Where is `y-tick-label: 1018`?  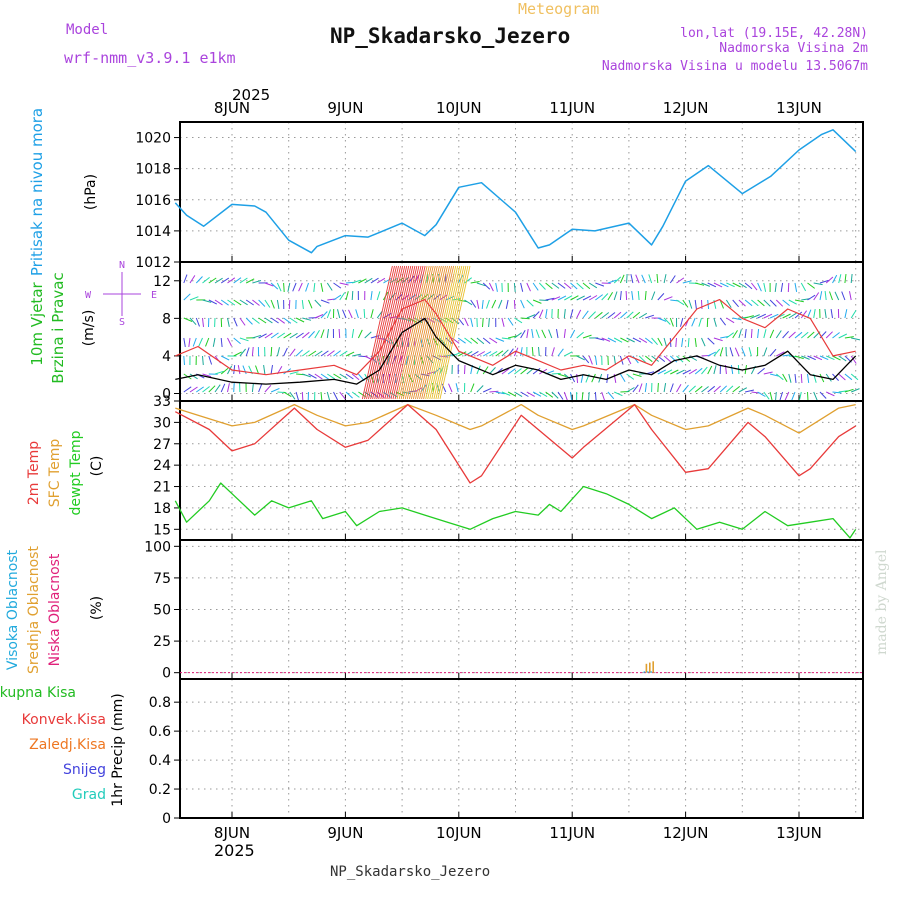 y-tick-label: 1018 is located at coordinates (153, 170).